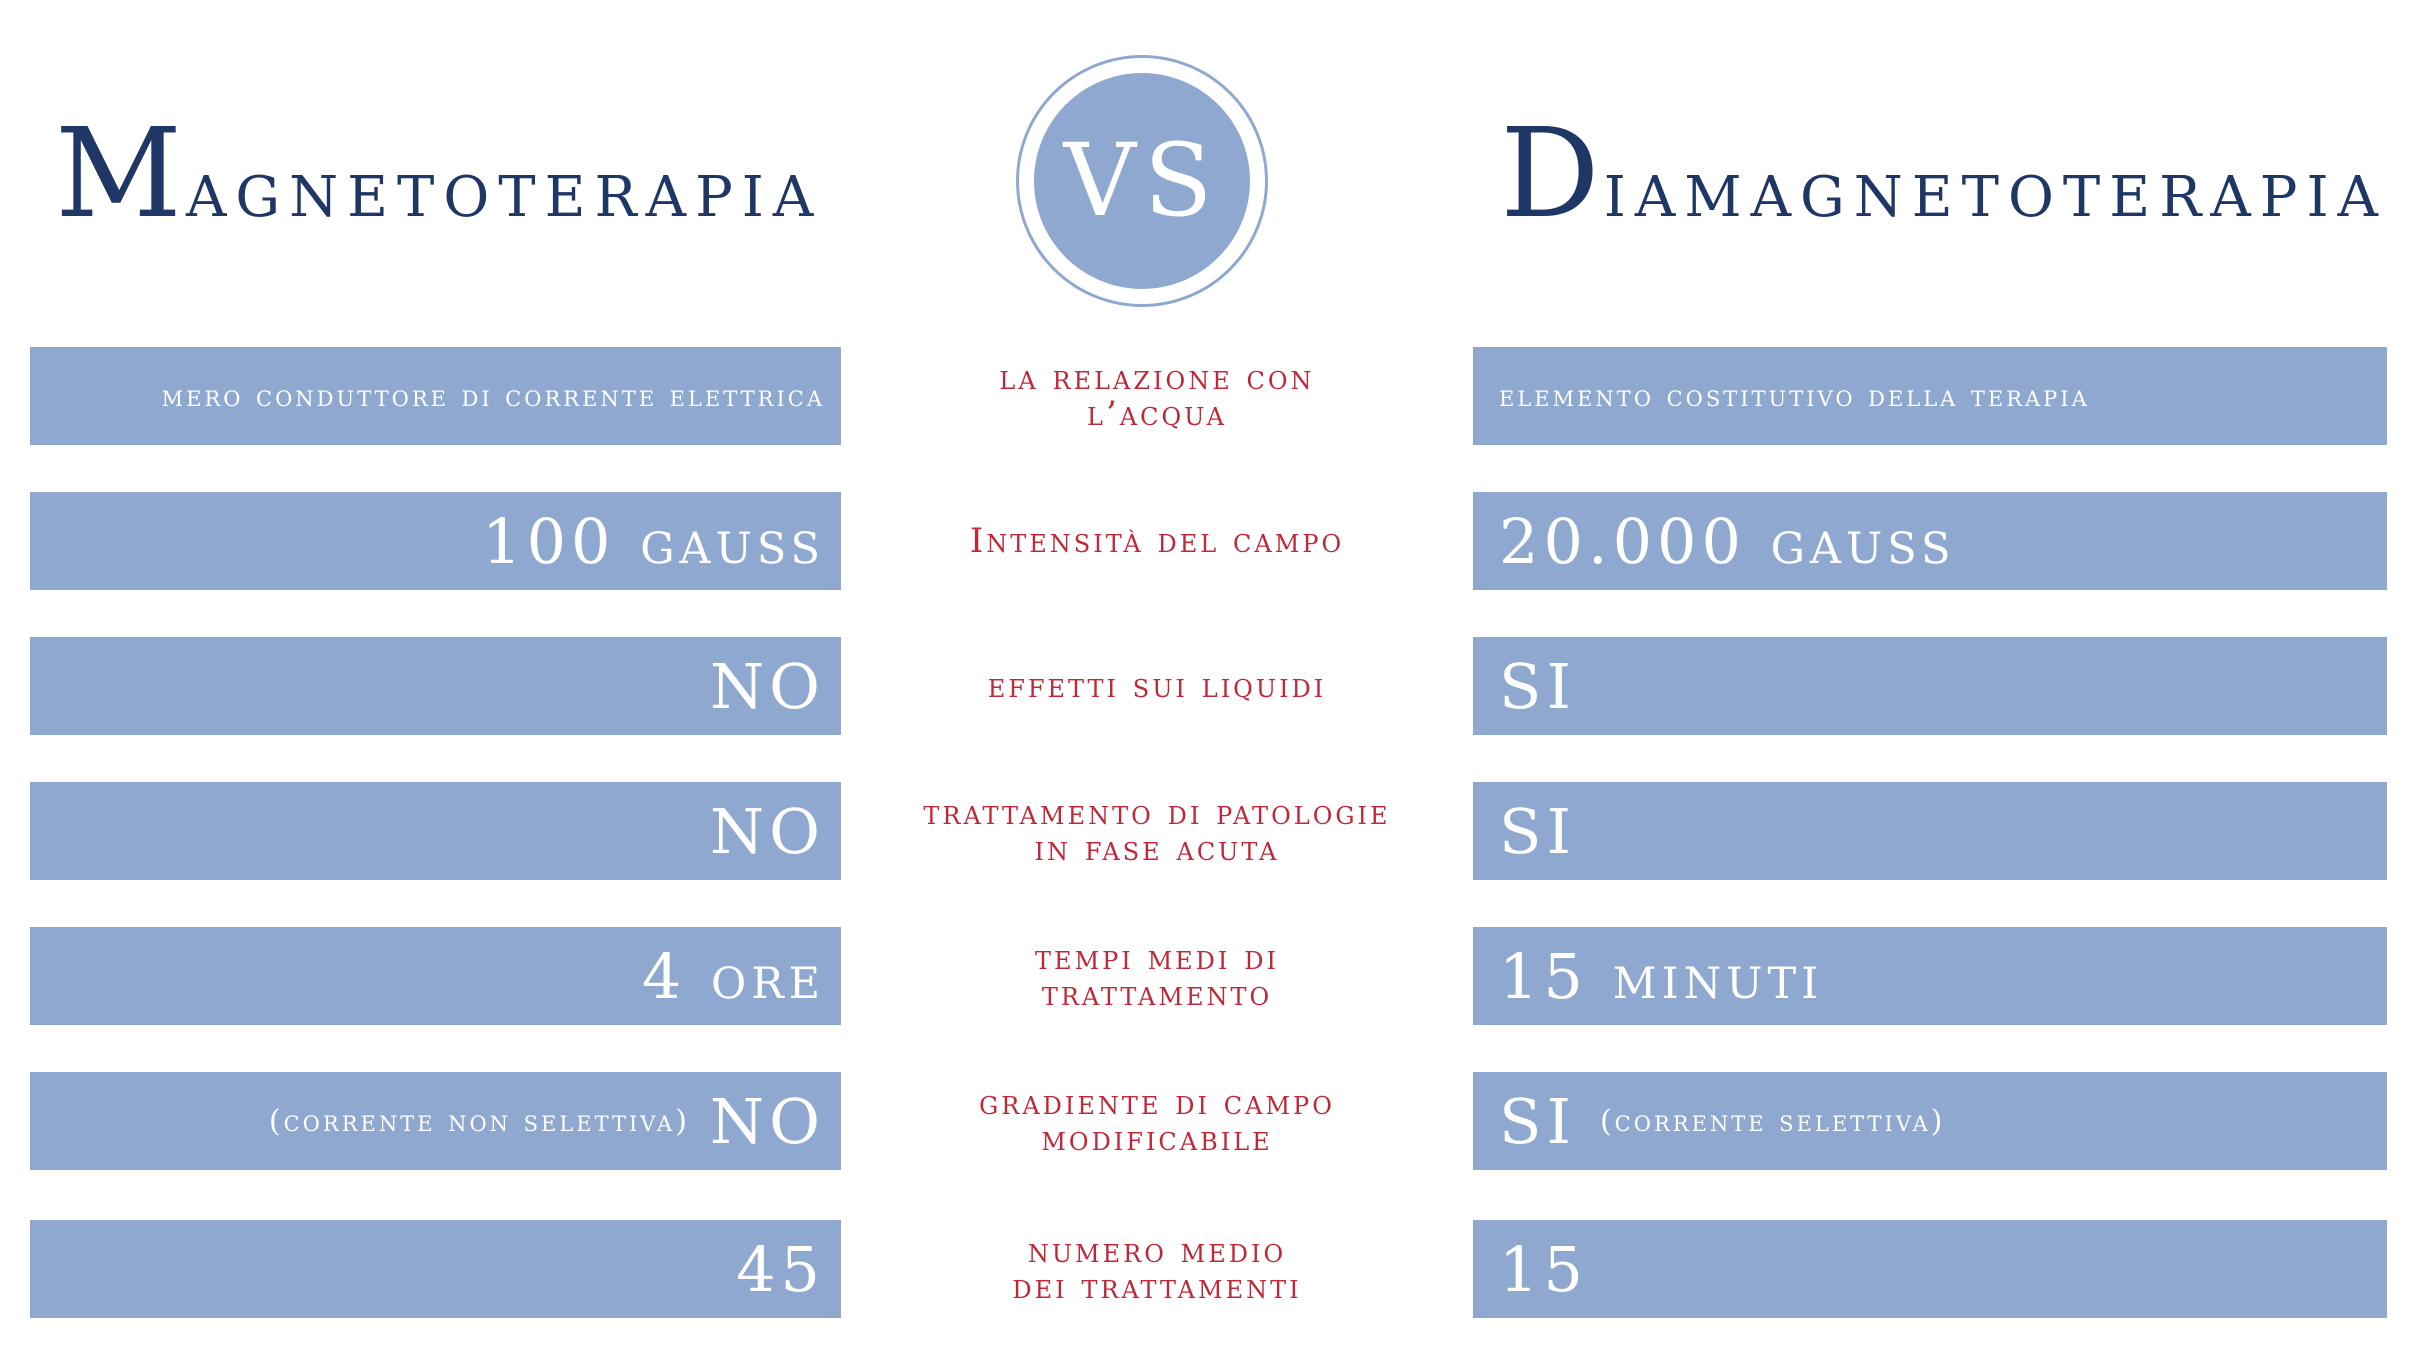 Image resolution: width=2415 pixels, height=1351 pixels. Describe the element at coordinates (1157, 414) in the screenshot. I see `criterion-line: l’acqua` at that location.